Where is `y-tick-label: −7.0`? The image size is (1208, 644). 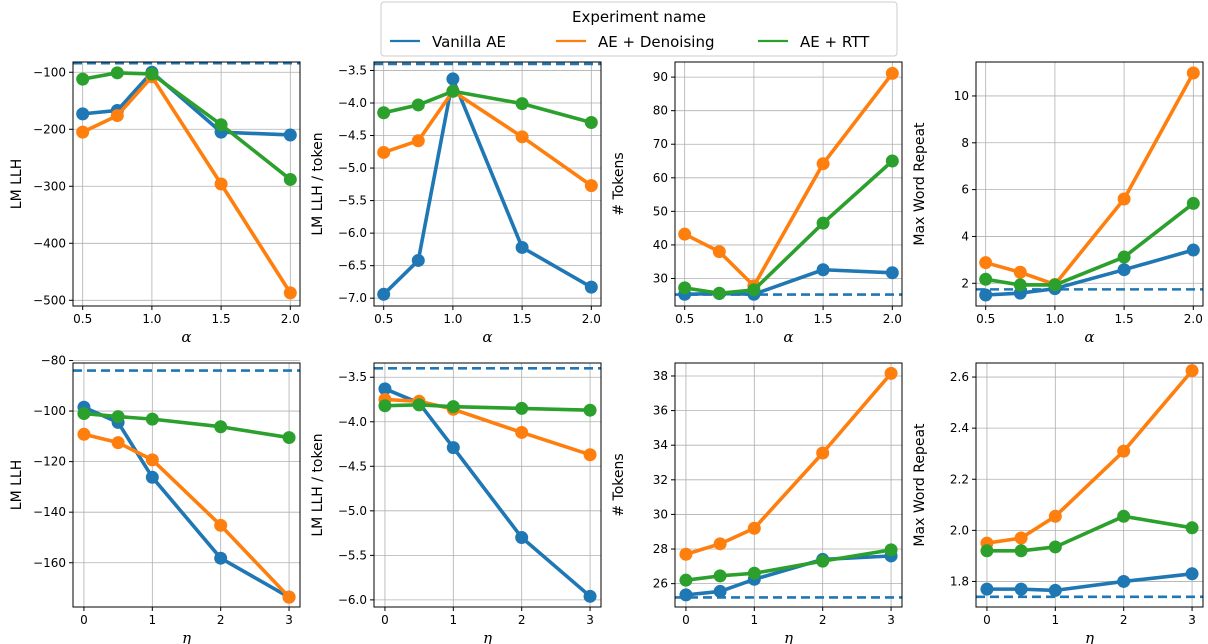
y-tick-label: −7.0 is located at coordinates (352, 298).